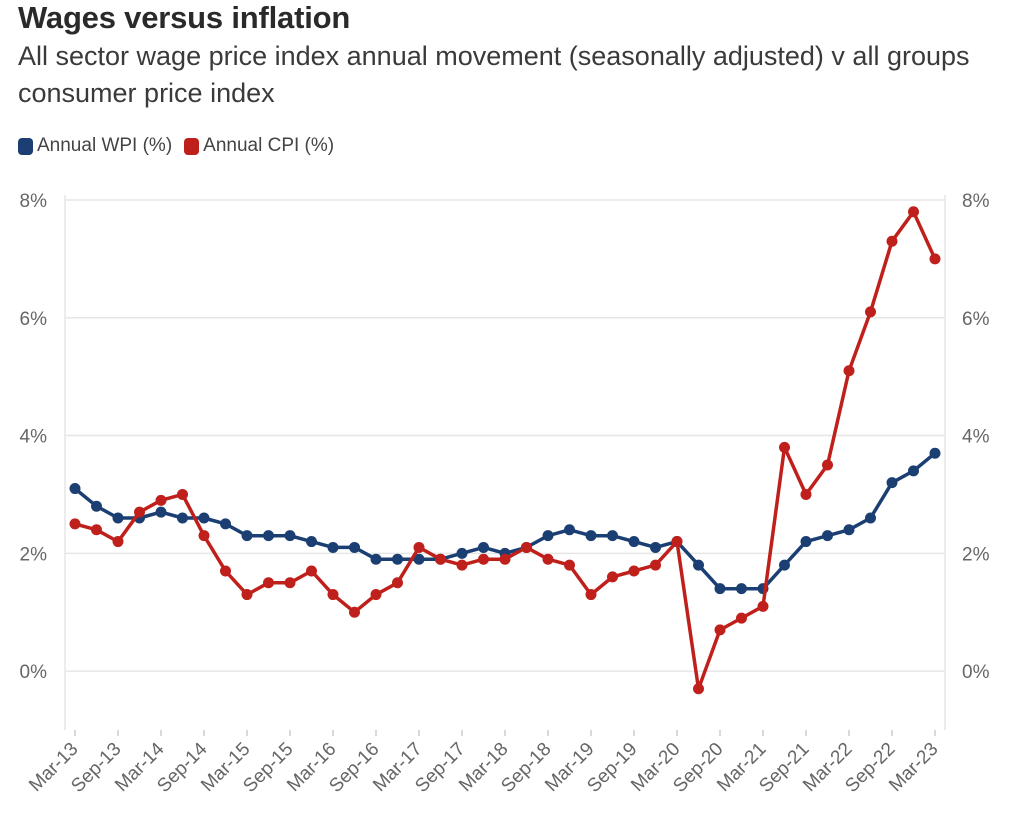 This screenshot has height=827, width=1024. Describe the element at coordinates (184, 17) in the screenshot. I see `chart-title: Wages versus inflation` at that location.